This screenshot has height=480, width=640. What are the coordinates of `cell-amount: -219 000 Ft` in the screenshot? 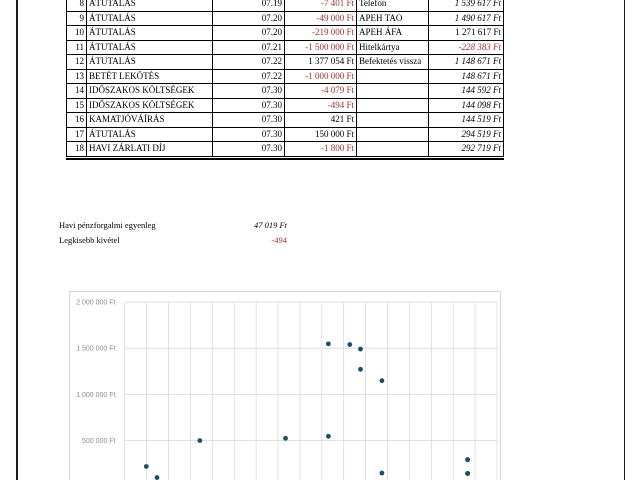 It's located at (320, 33).